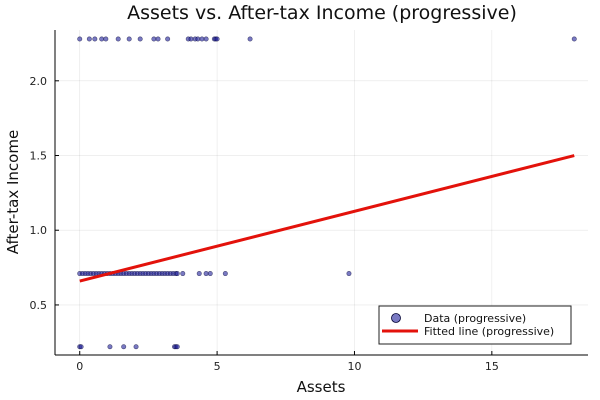 This screenshot has height=400, width=600. Describe the element at coordinates (13, 192) in the screenshot. I see `y-axis-title: After-tax Income` at that location.